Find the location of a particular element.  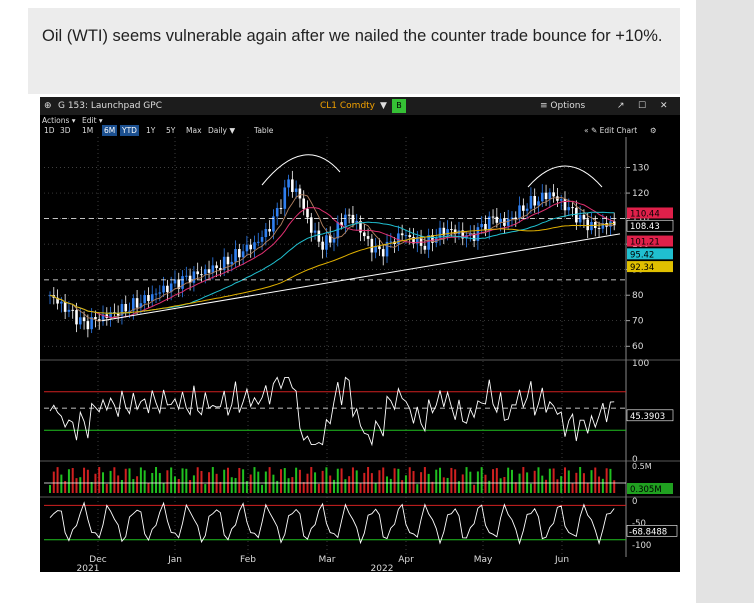

range-button-table: Table is located at coordinates (264, 130).